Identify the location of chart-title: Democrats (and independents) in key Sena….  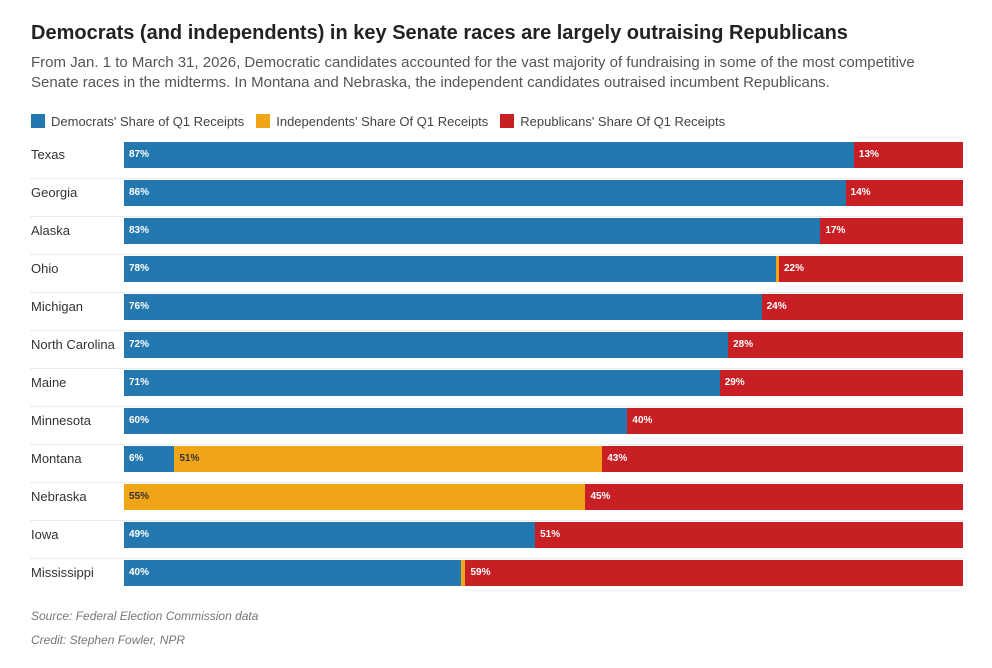
(439, 33).